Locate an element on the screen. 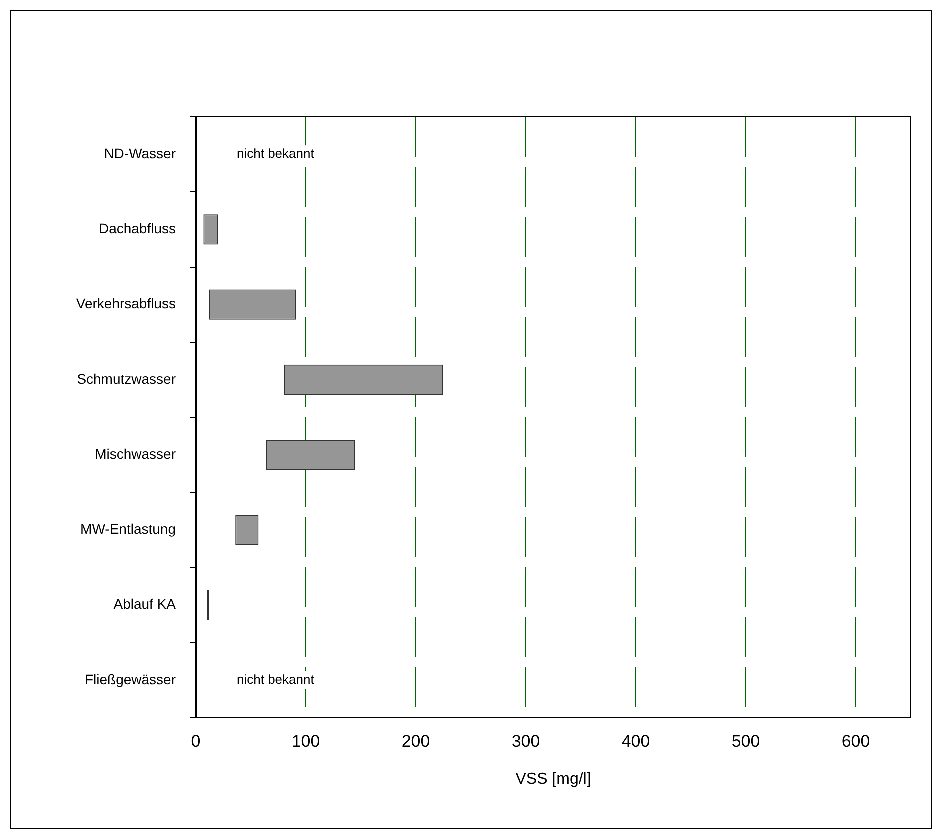 This screenshot has width=944, height=839. x-tick-label: 500 is located at coordinates (746, 741).